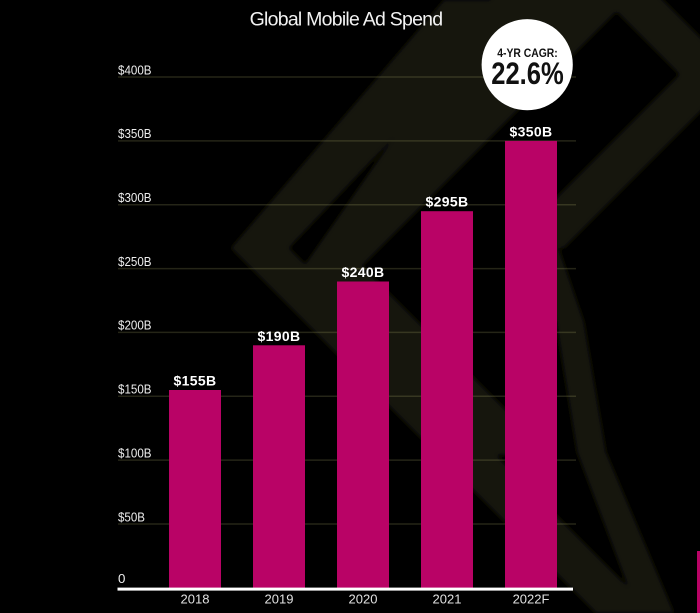  What do you see at coordinates (531, 599) in the screenshot?
I see `svg-text: 2022F` at bounding box center [531, 599].